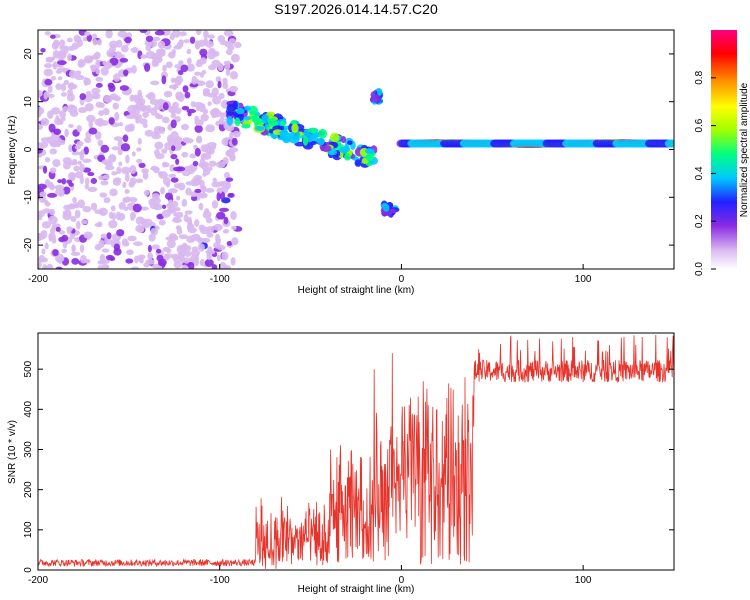 This screenshot has width=750, height=600. Describe the element at coordinates (12, 452) in the screenshot. I see `snr-y-label: SNR (10 * v/v)` at that location.